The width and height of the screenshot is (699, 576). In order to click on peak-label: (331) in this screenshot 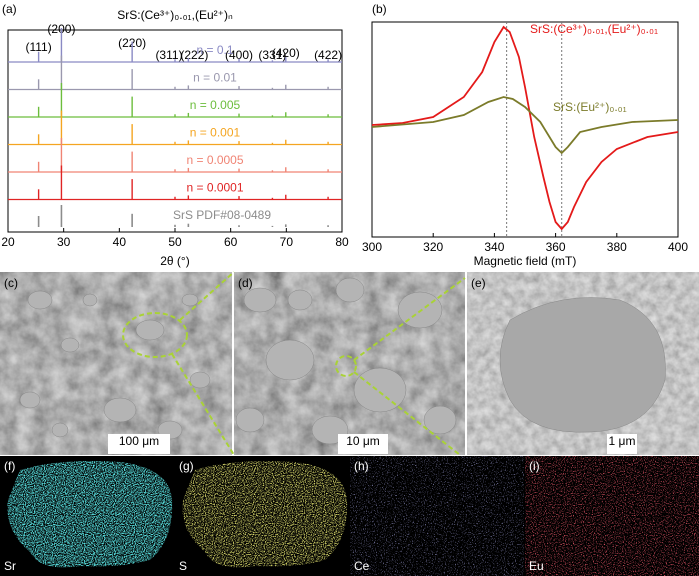, I will do `click(272, 55)`.